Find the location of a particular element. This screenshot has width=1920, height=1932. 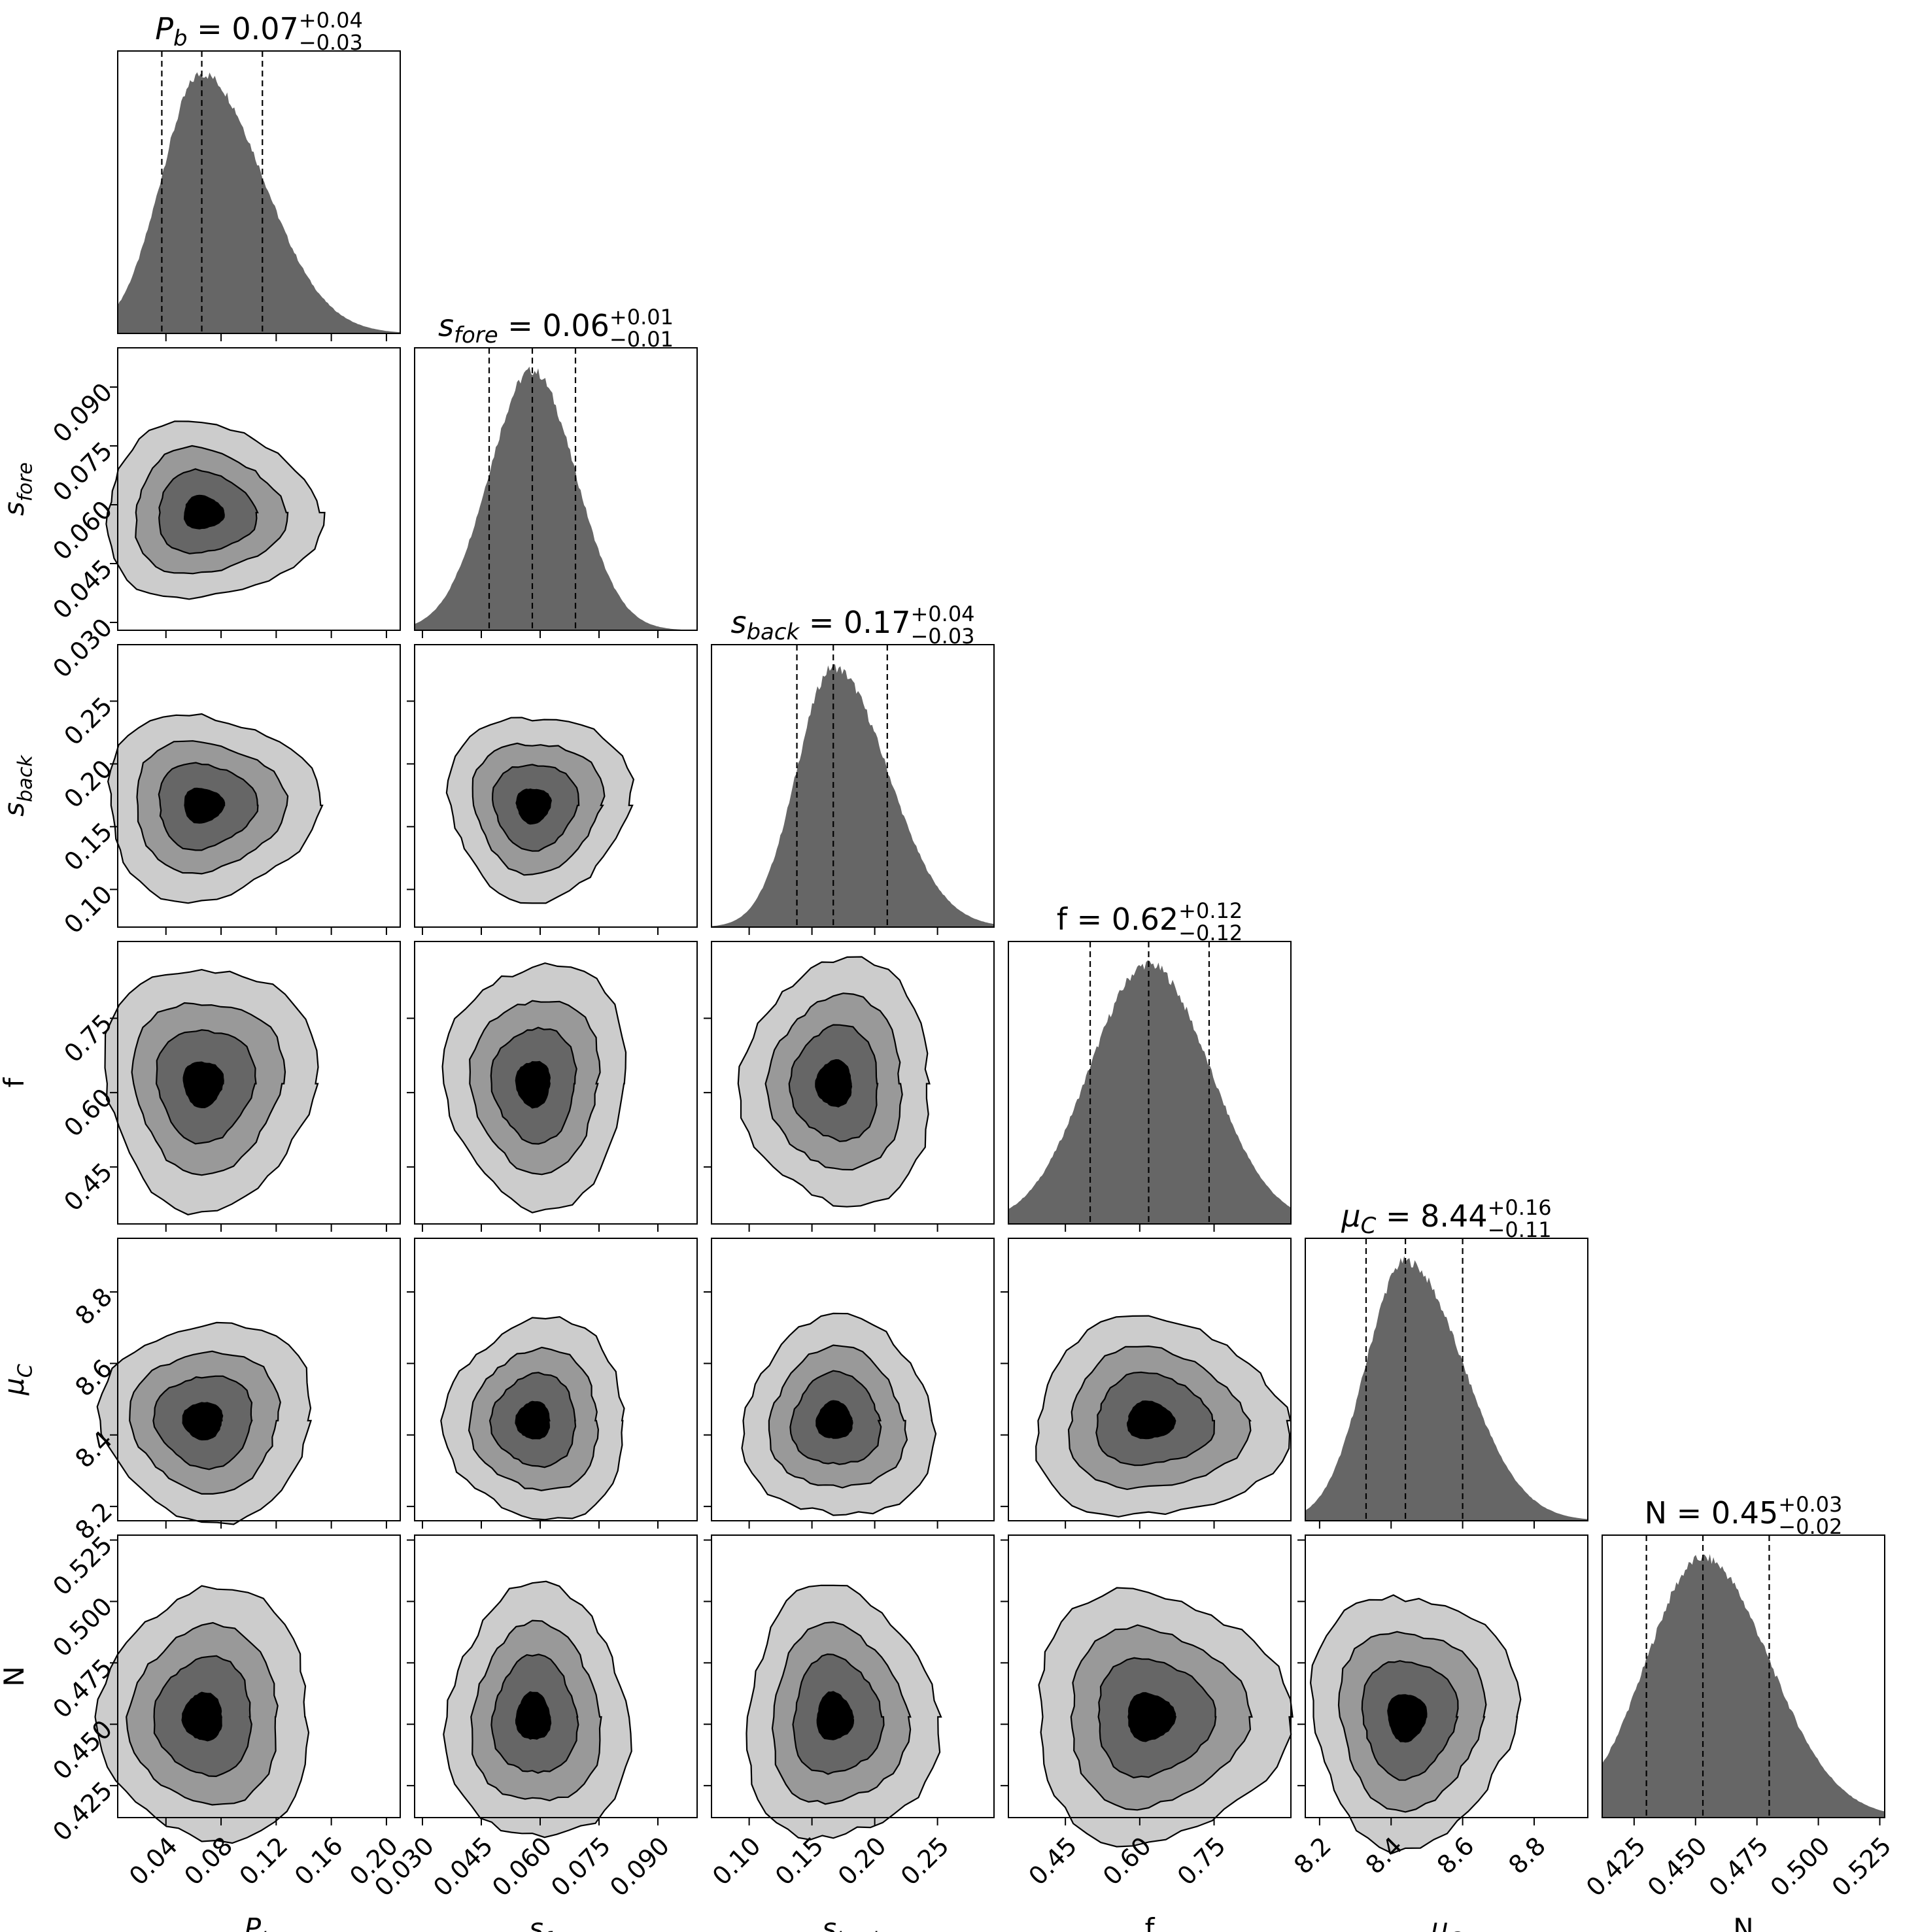

y-tick-label-N: 0.525 is located at coordinates (82, 1566).